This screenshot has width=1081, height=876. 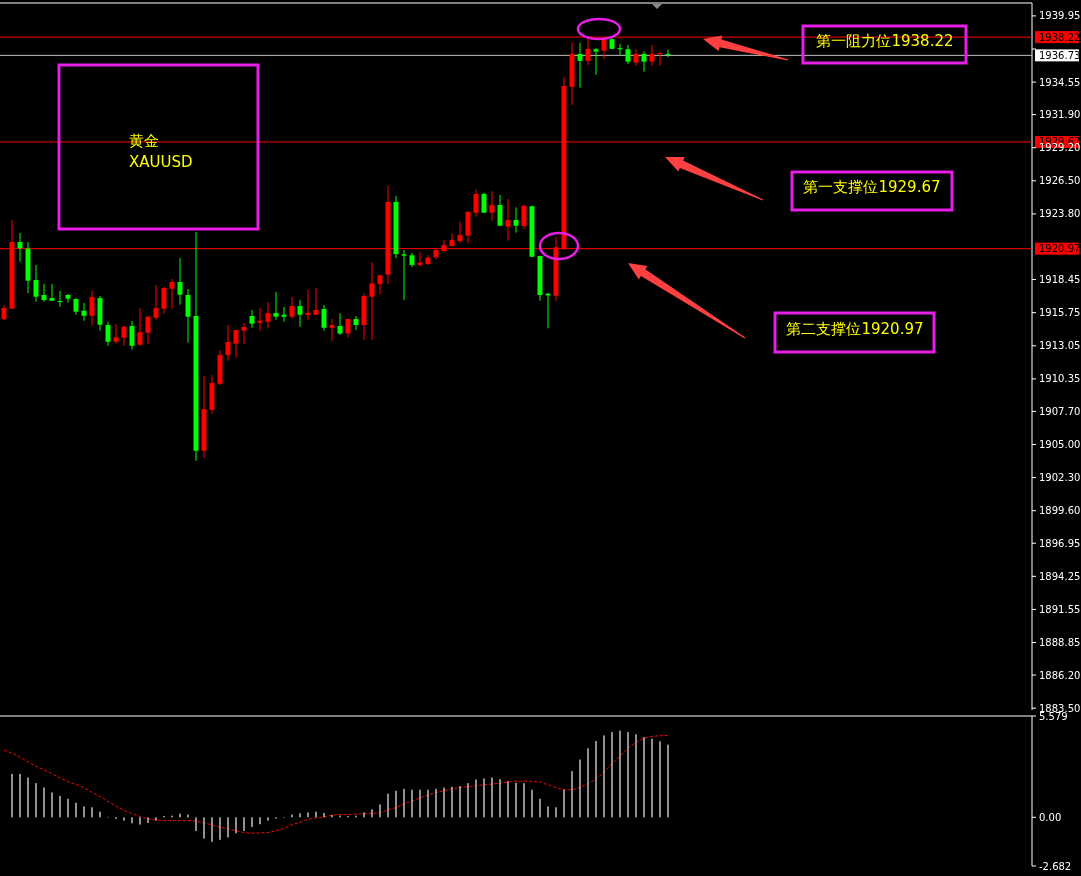 What do you see at coordinates (1060, 181) in the screenshot?
I see `y-tick-label: 1926.50` at bounding box center [1060, 181].